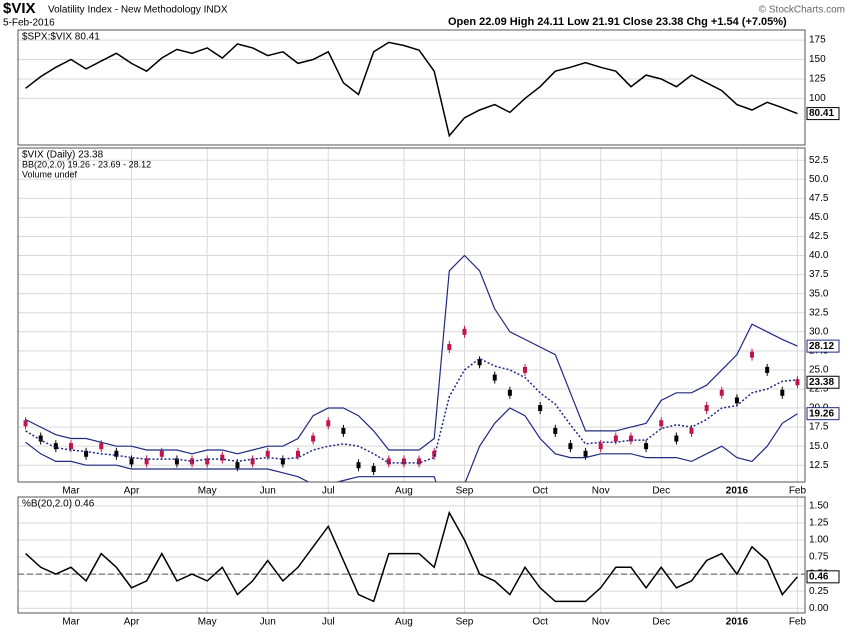 The image size is (850, 633). Describe the element at coordinates (819, 160) in the screenshot. I see `y-tick-label: 52.5` at that location.